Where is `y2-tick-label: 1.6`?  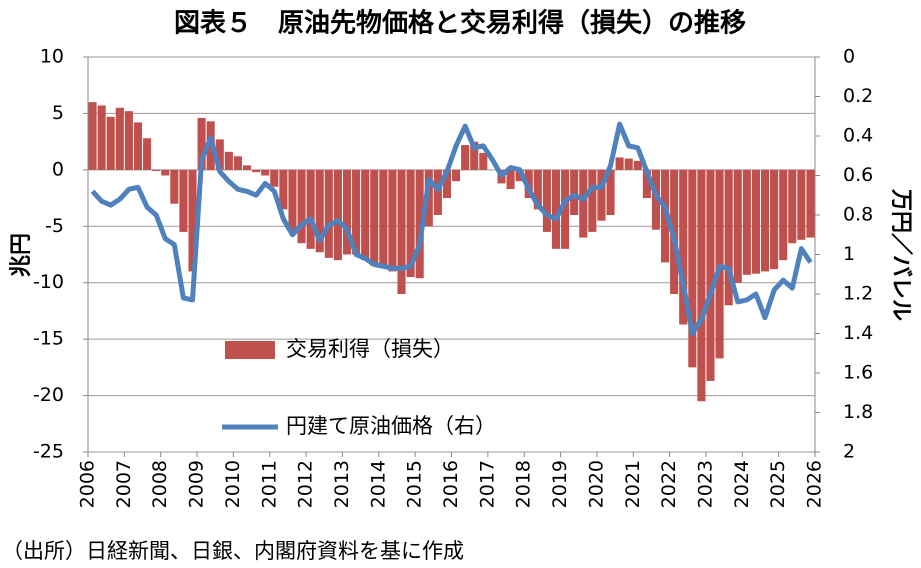
y2-tick-label: 1.6 is located at coordinates (858, 373).